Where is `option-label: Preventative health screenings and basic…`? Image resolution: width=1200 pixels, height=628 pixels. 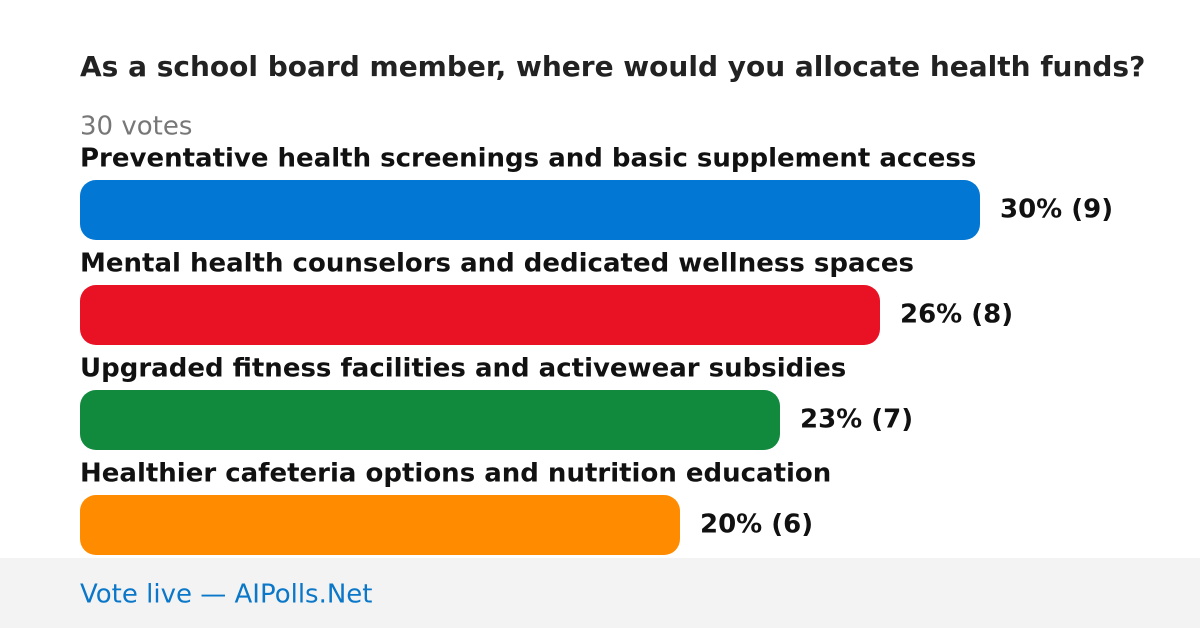 option-label: Preventative health screenings and basic… is located at coordinates (528, 159).